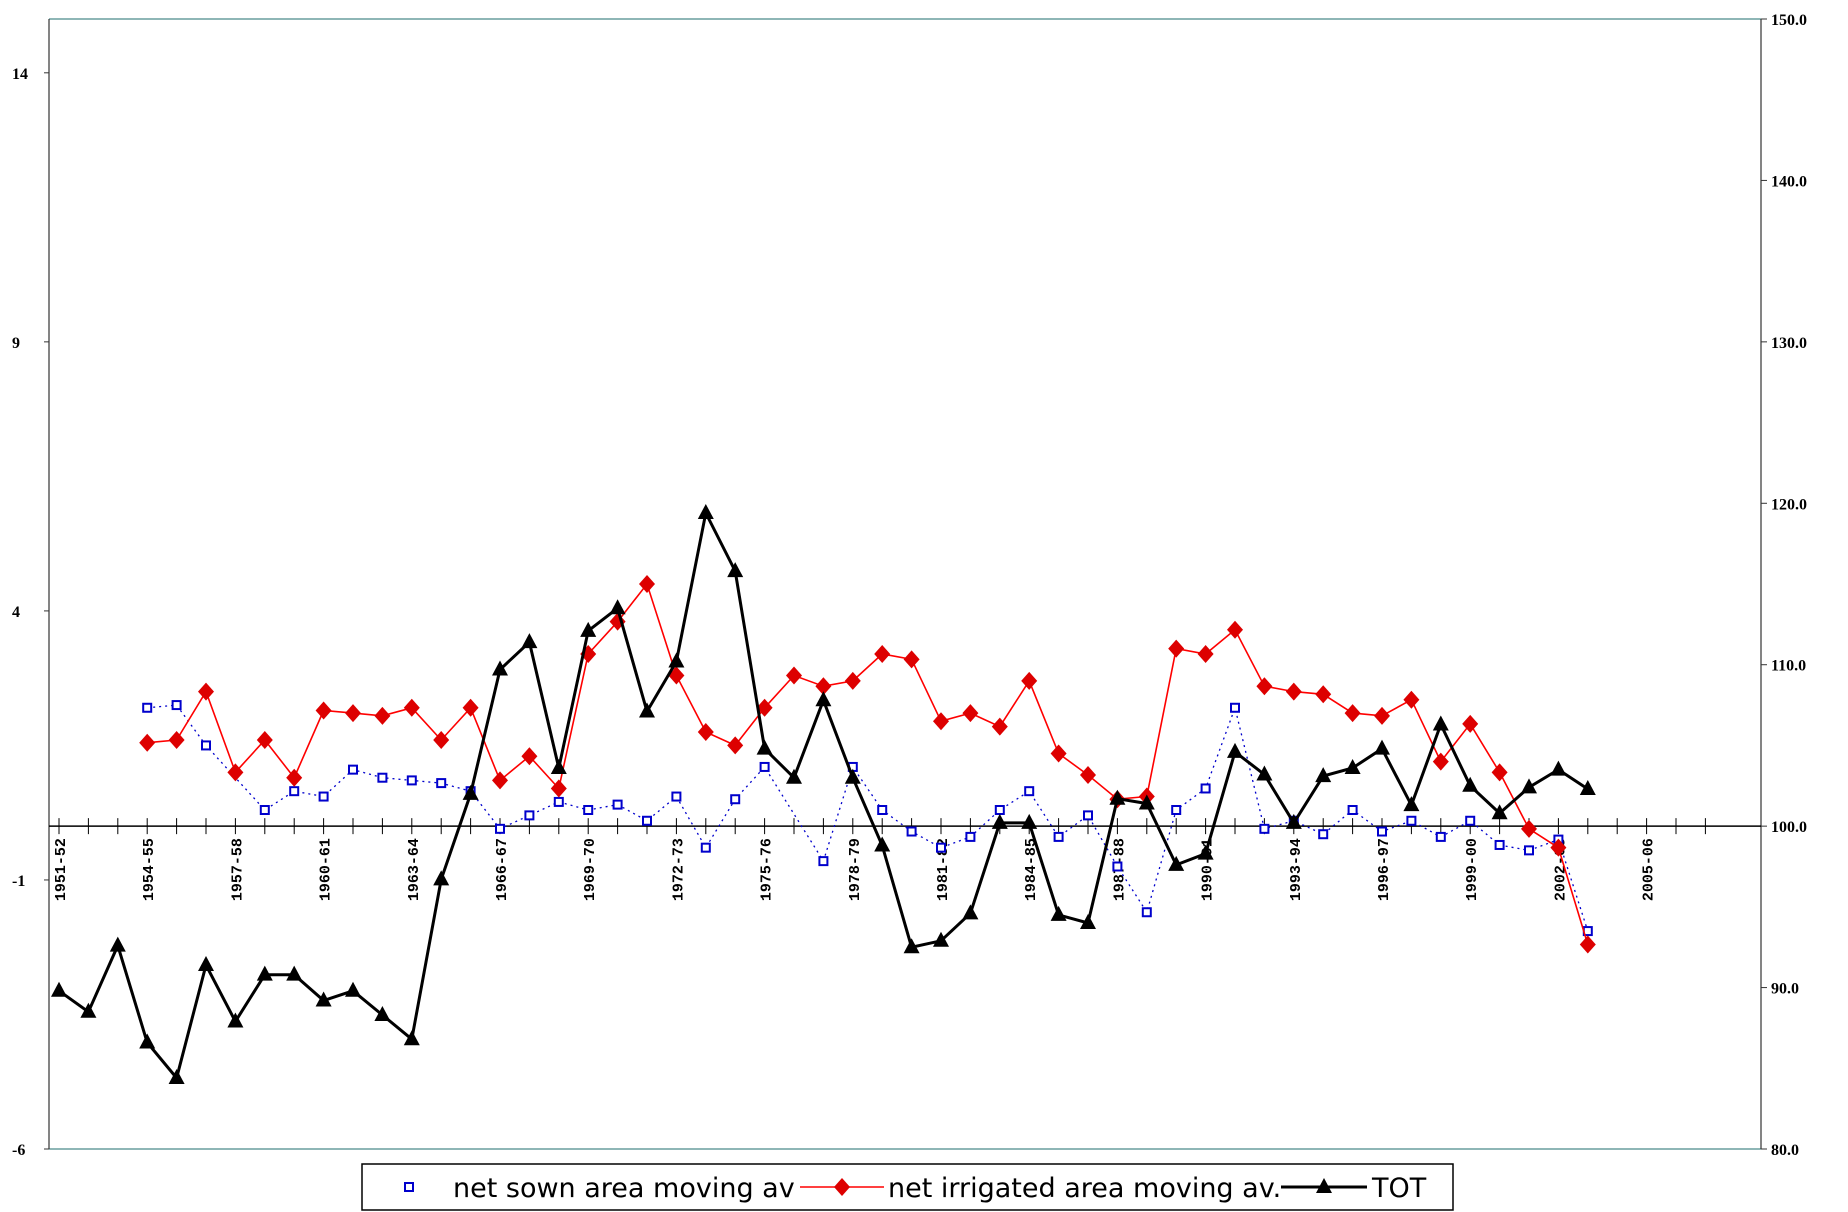 This screenshot has height=1212, width=1848. Describe the element at coordinates (1789, 827) in the screenshot. I see `right-y-tick-label: 100.0` at that location.